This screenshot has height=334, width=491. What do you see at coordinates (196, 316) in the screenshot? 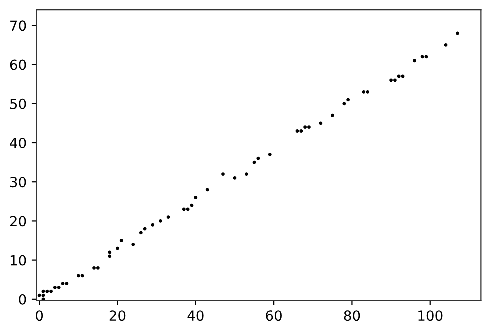
I see `x-tick-label: 40` at bounding box center [196, 316].